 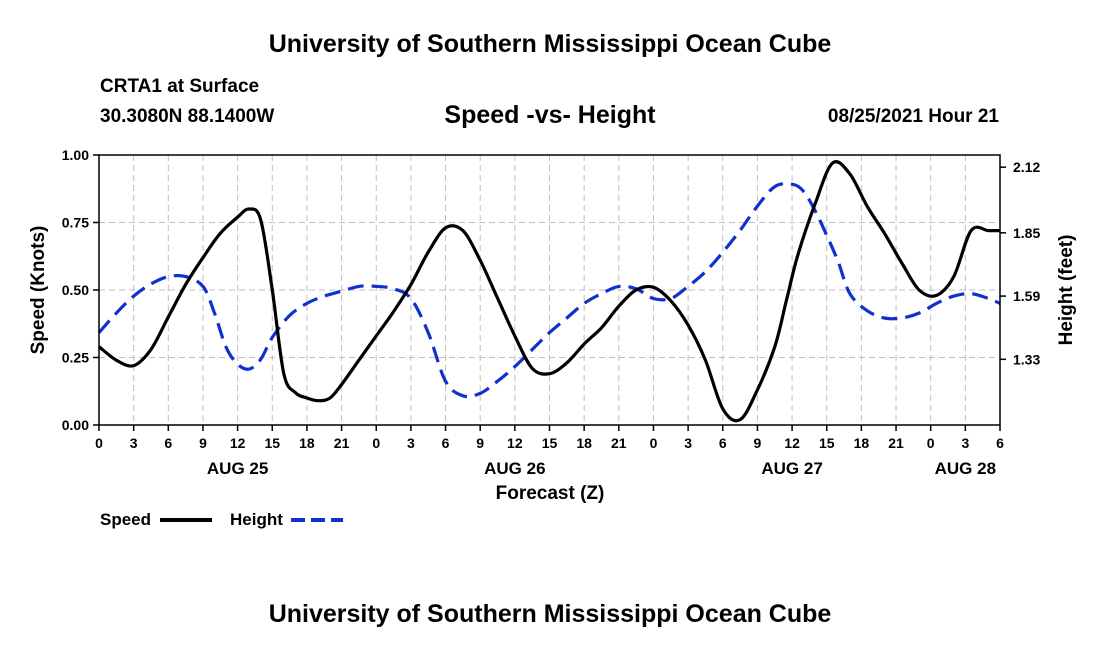 What do you see at coordinates (180, 86) in the screenshot?
I see `station-label: CRTA1 at Surface` at bounding box center [180, 86].